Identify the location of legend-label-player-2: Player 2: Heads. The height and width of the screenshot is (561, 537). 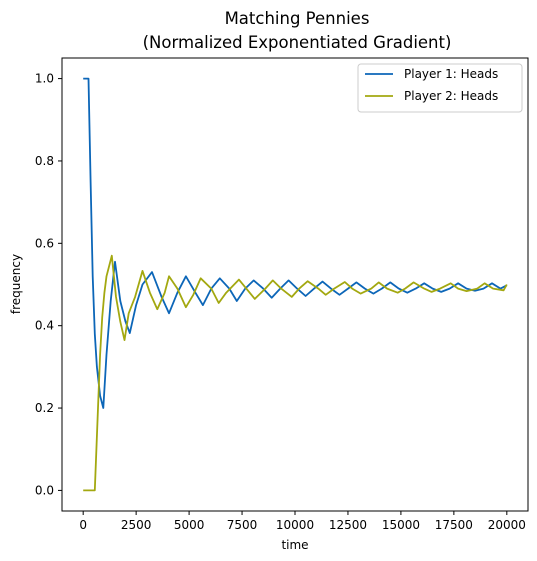
(451, 96).